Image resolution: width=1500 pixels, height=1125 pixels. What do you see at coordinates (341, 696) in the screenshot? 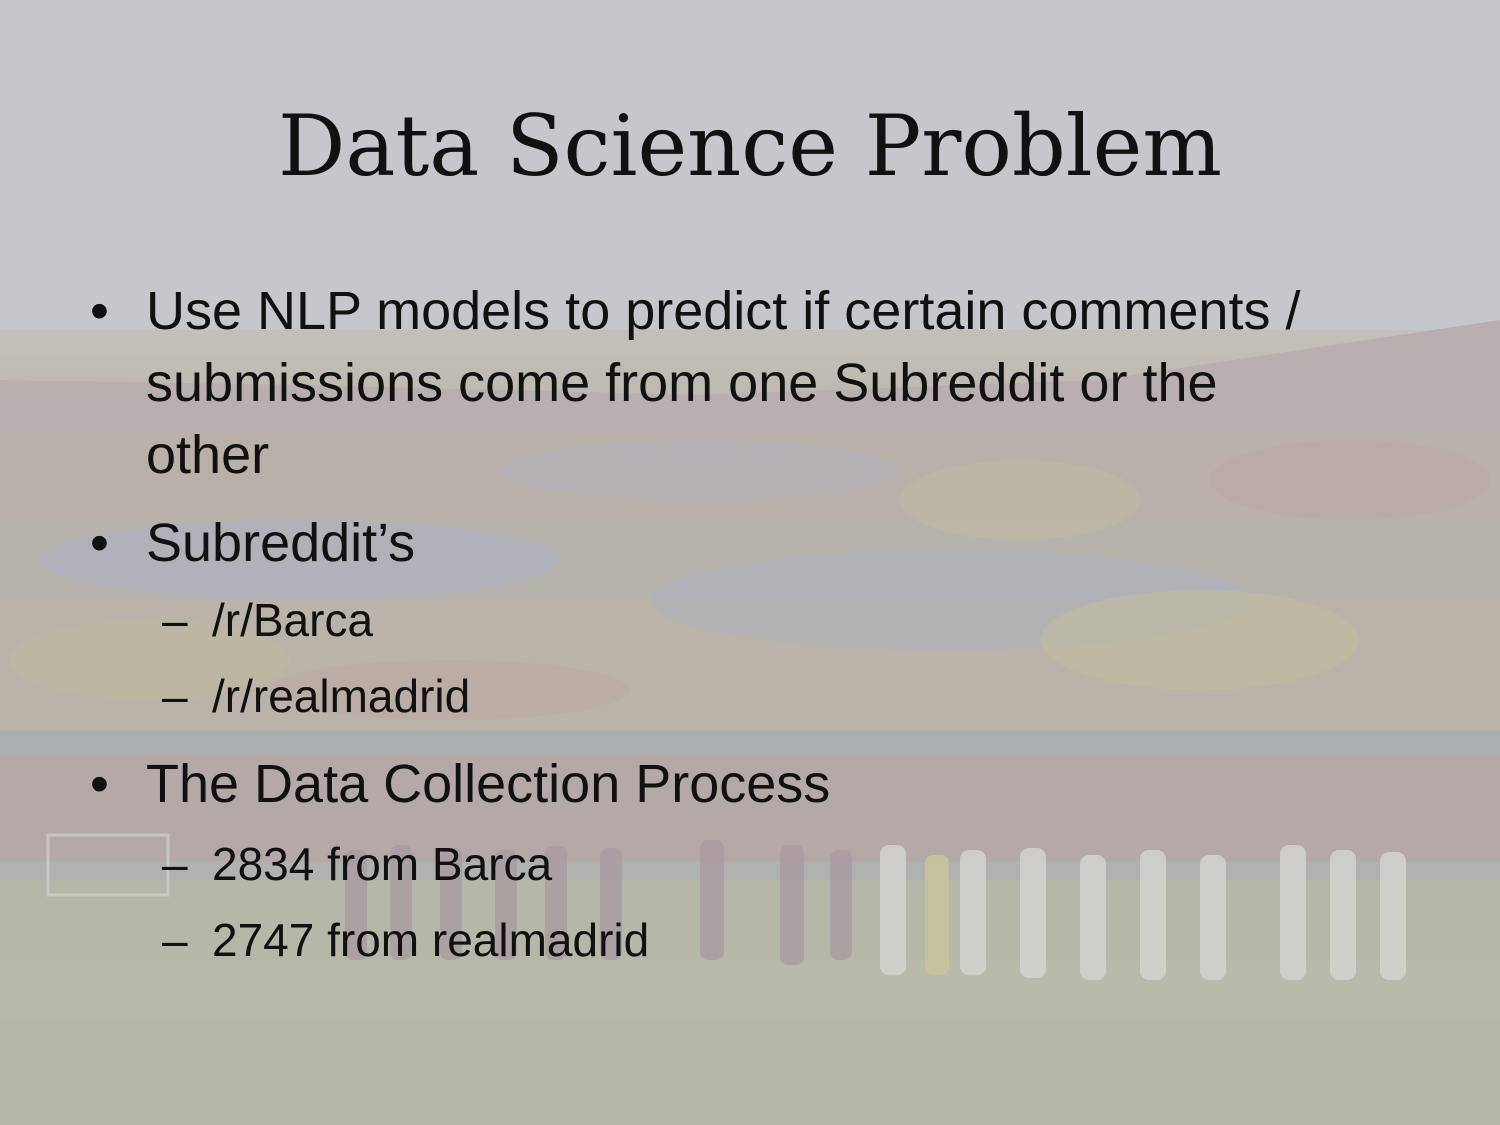
I see `sub-bullet-text: /r/realmadrid` at bounding box center [341, 696].